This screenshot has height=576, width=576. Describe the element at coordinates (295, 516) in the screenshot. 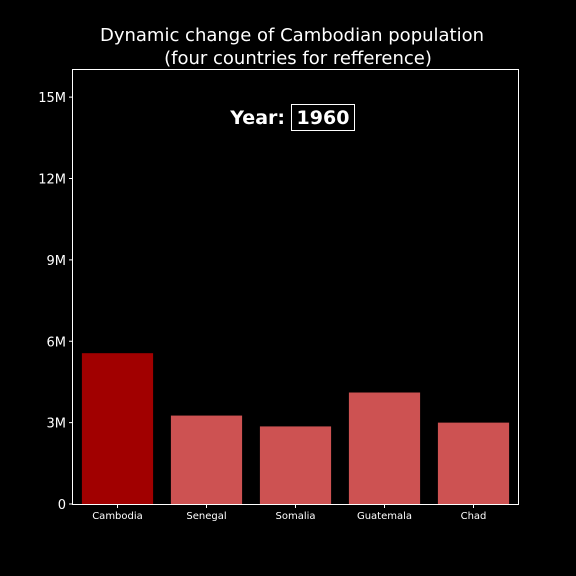

I see `x-tick-label: Somalia` at that location.